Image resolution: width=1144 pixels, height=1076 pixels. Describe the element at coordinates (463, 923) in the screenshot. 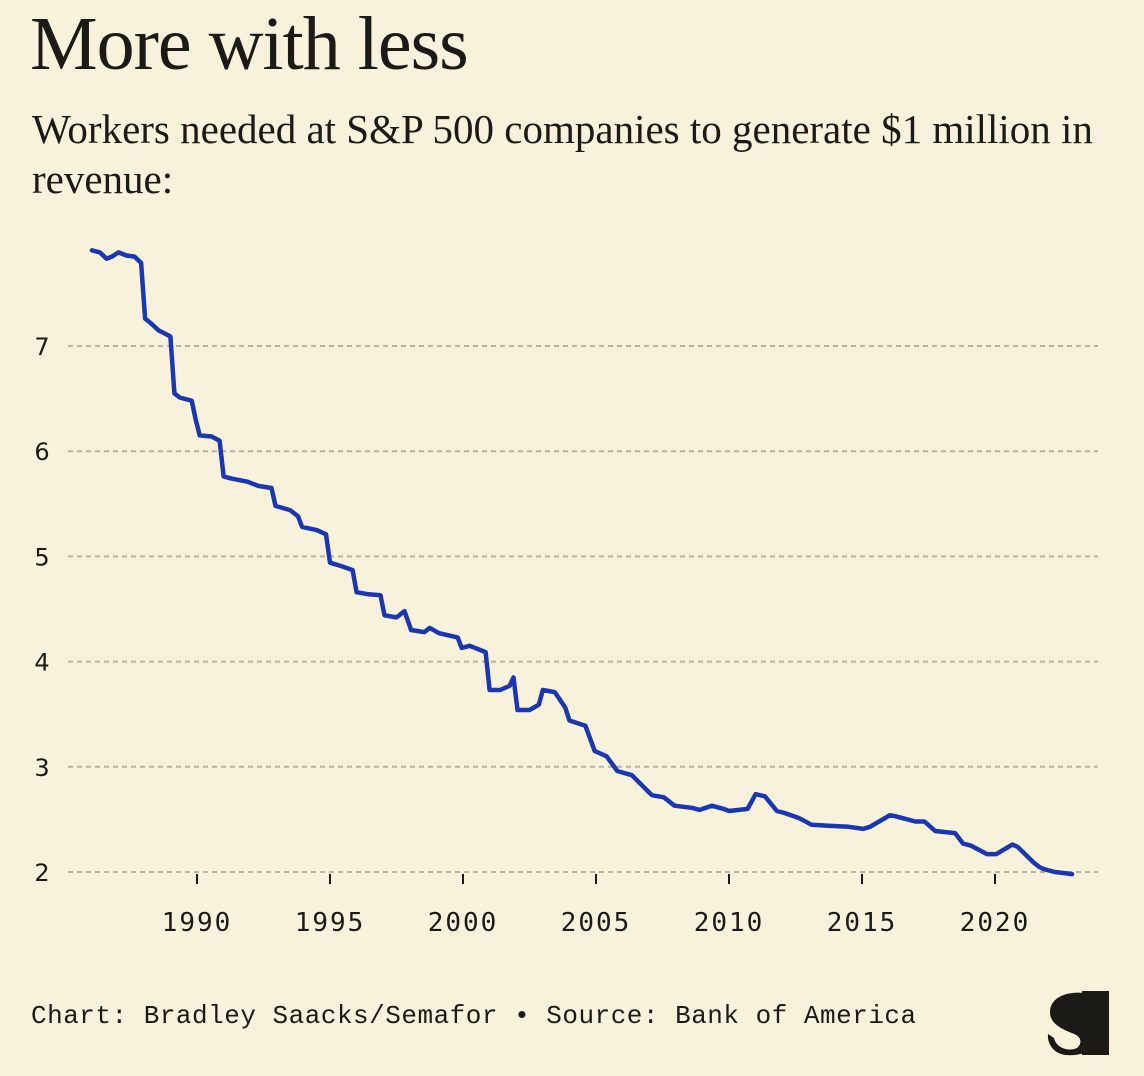

I see `x-tick-label: 2000` at that location.